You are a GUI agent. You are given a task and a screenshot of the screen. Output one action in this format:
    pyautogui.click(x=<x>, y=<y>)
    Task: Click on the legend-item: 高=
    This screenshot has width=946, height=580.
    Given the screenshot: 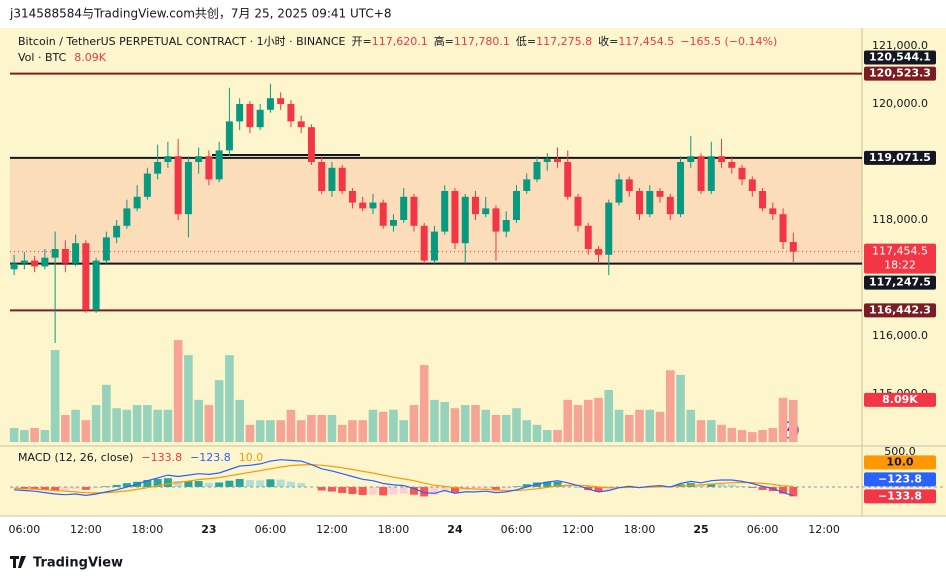 What is the action you would take?
    pyautogui.click(x=444, y=41)
    